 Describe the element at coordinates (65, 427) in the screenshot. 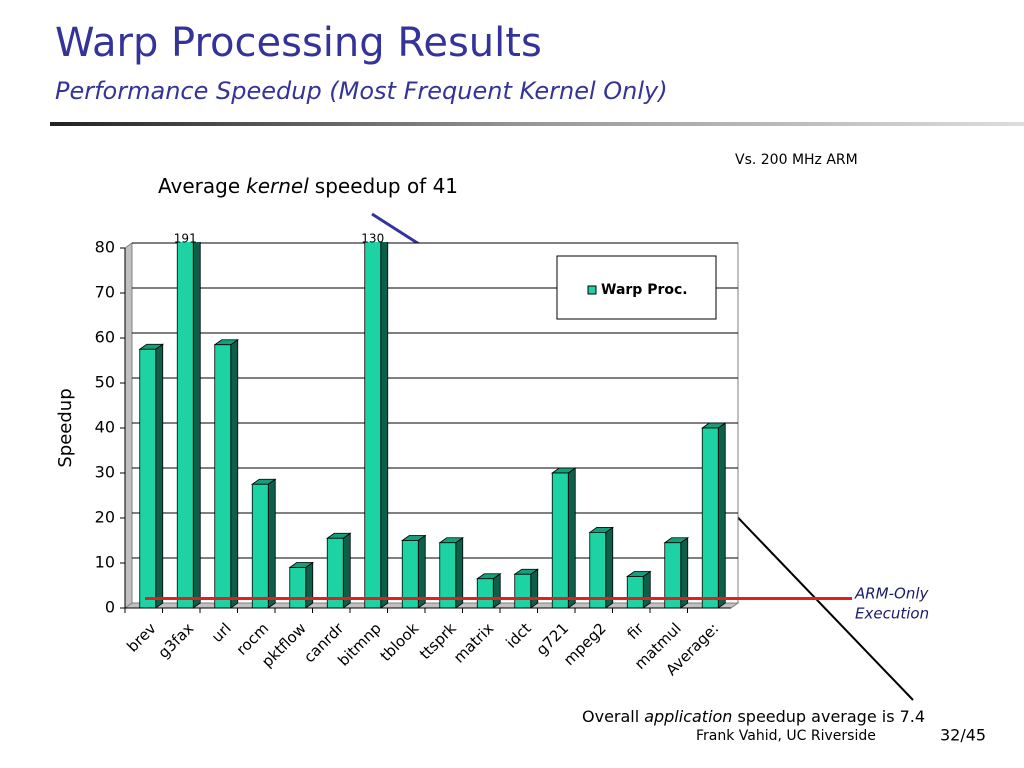

I see `y-axis-label: Speedup` at that location.